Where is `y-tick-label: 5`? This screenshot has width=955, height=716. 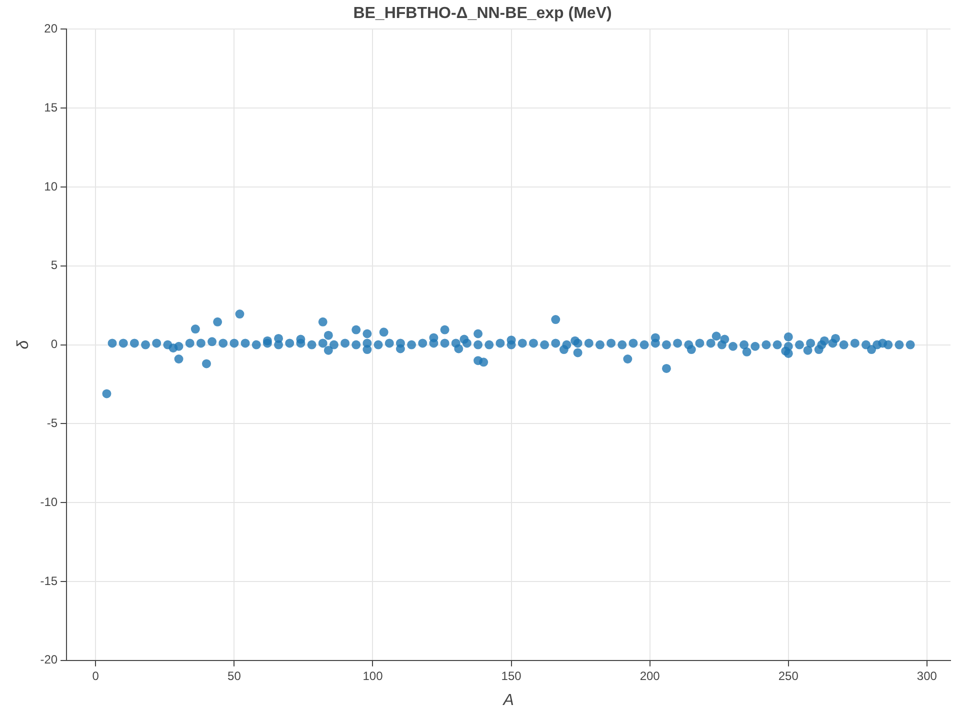 y-tick-label: 5 is located at coordinates (54, 265).